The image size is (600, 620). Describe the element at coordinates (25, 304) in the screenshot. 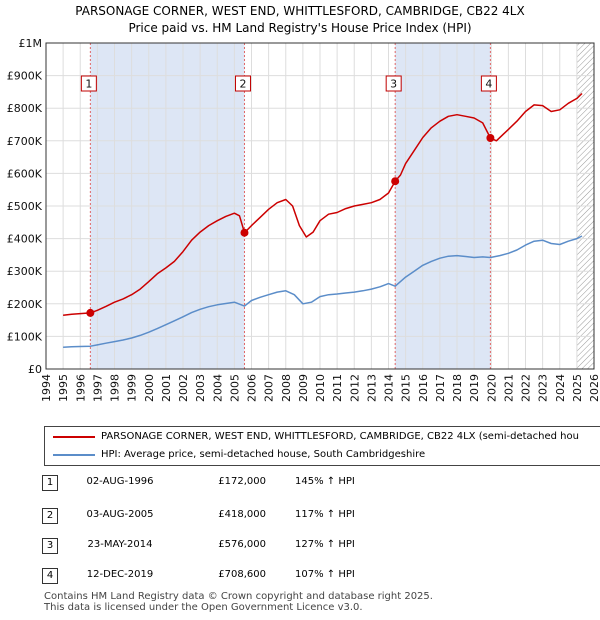

I see `y-tick-label: £200K` at that location.